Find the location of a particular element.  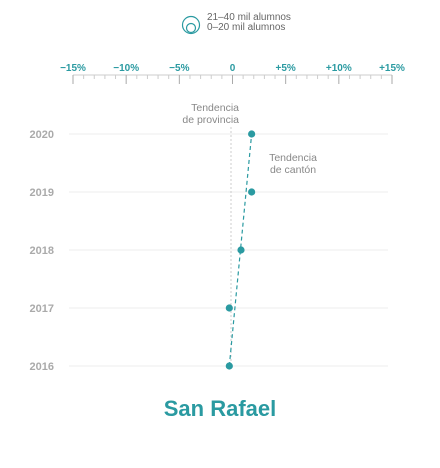

y-tick-label: 2016 is located at coordinates (42, 367).